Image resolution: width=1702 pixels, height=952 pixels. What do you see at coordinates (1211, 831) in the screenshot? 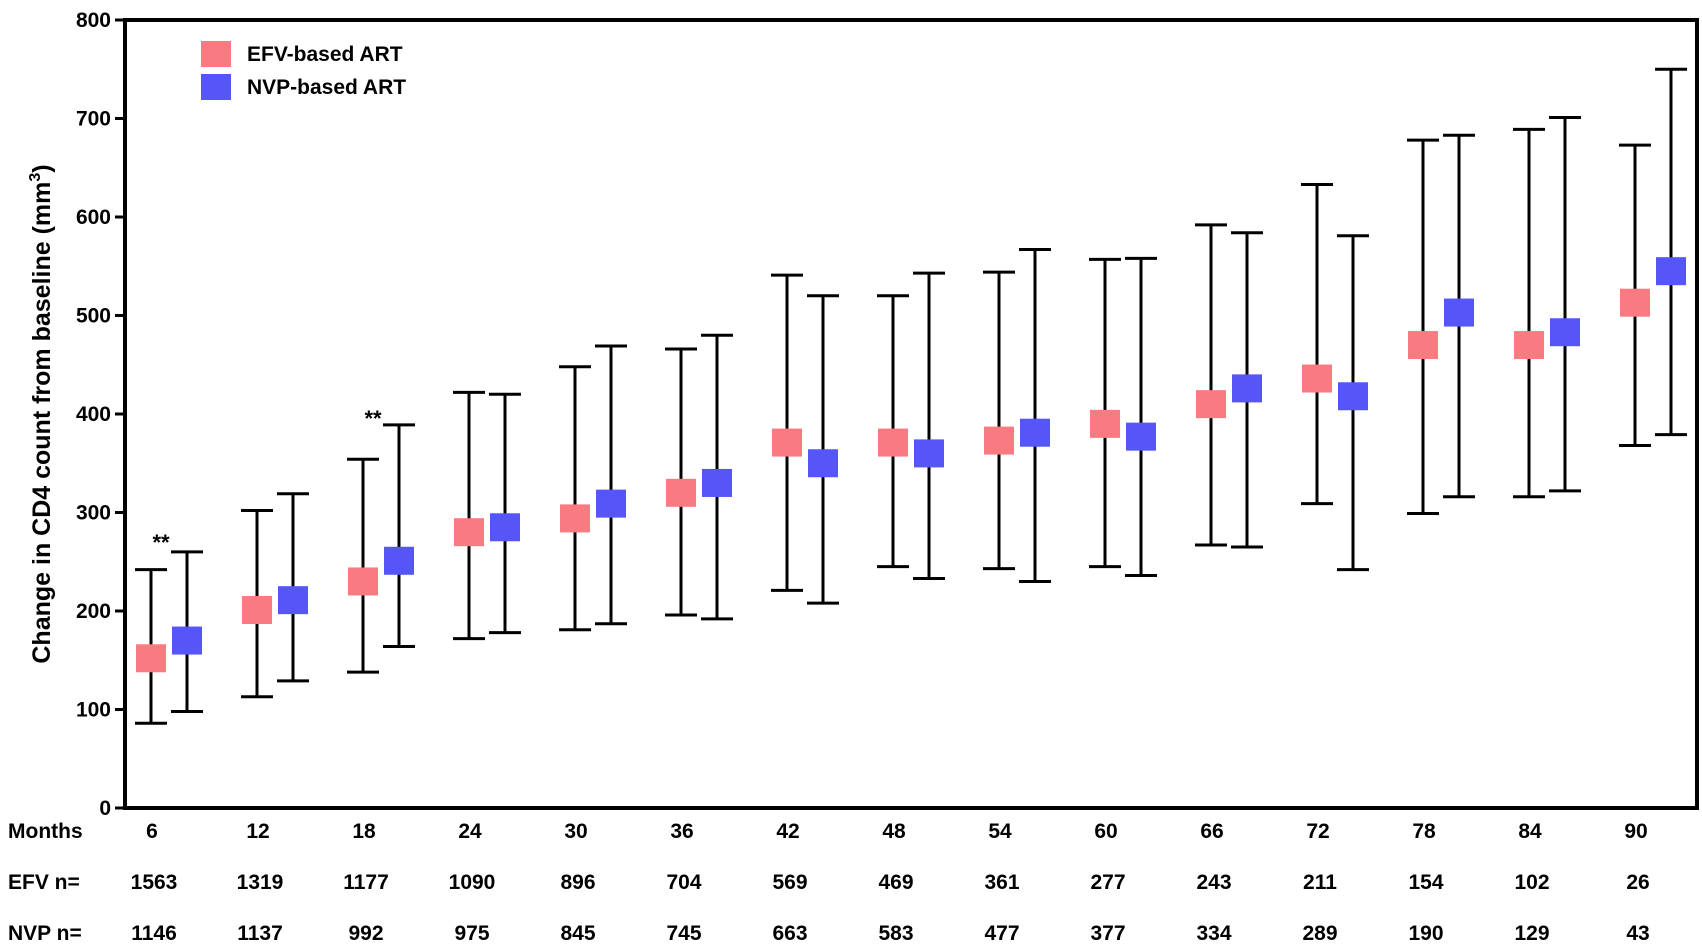
I see `x-tick-label: 66` at bounding box center [1211, 831].